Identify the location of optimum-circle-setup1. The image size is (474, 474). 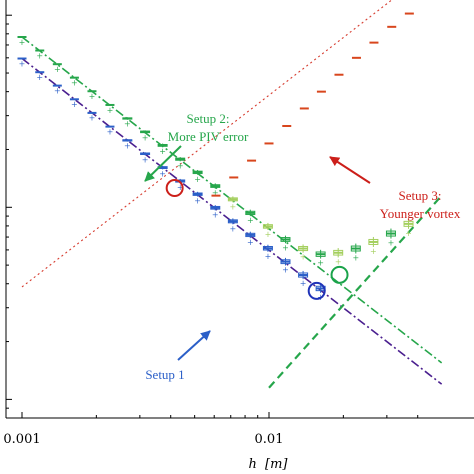
(316, 290).